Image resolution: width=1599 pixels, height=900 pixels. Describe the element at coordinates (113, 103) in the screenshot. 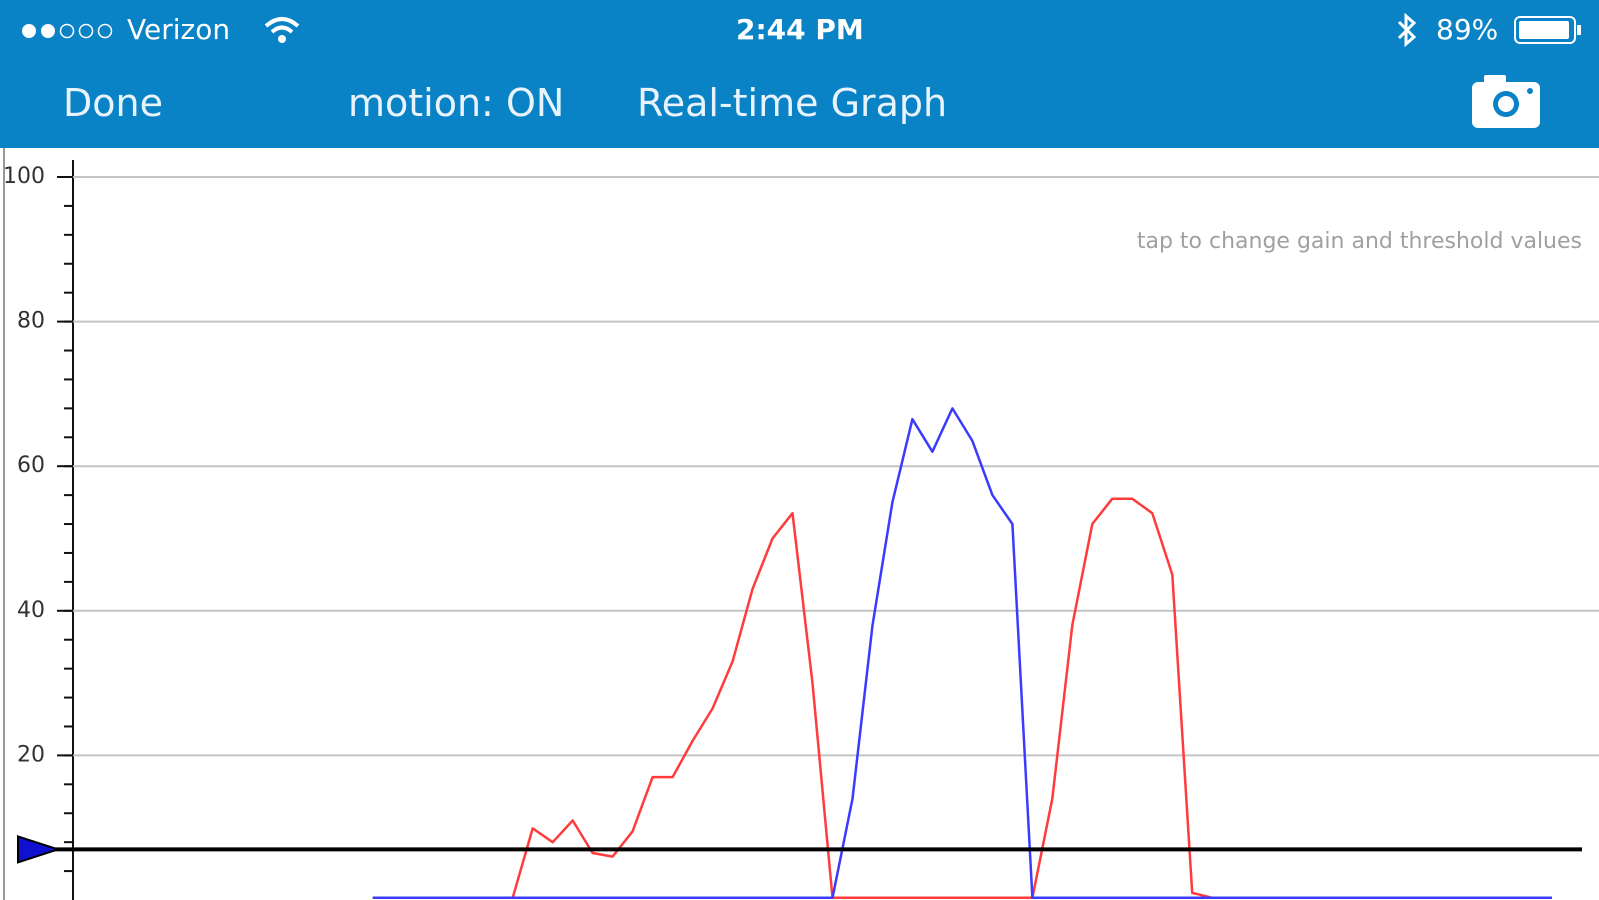

I see `done-button: Done` at that location.